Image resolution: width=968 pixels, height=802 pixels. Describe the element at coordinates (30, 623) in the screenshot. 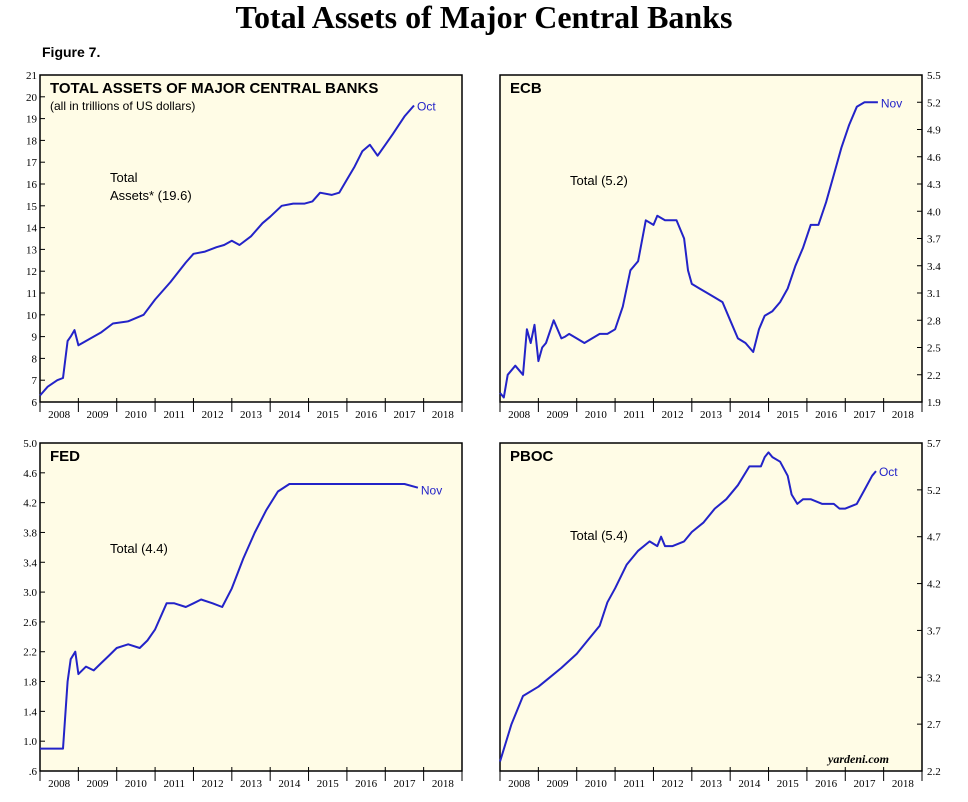

I see `y-tick-label: 2.6` at that location.